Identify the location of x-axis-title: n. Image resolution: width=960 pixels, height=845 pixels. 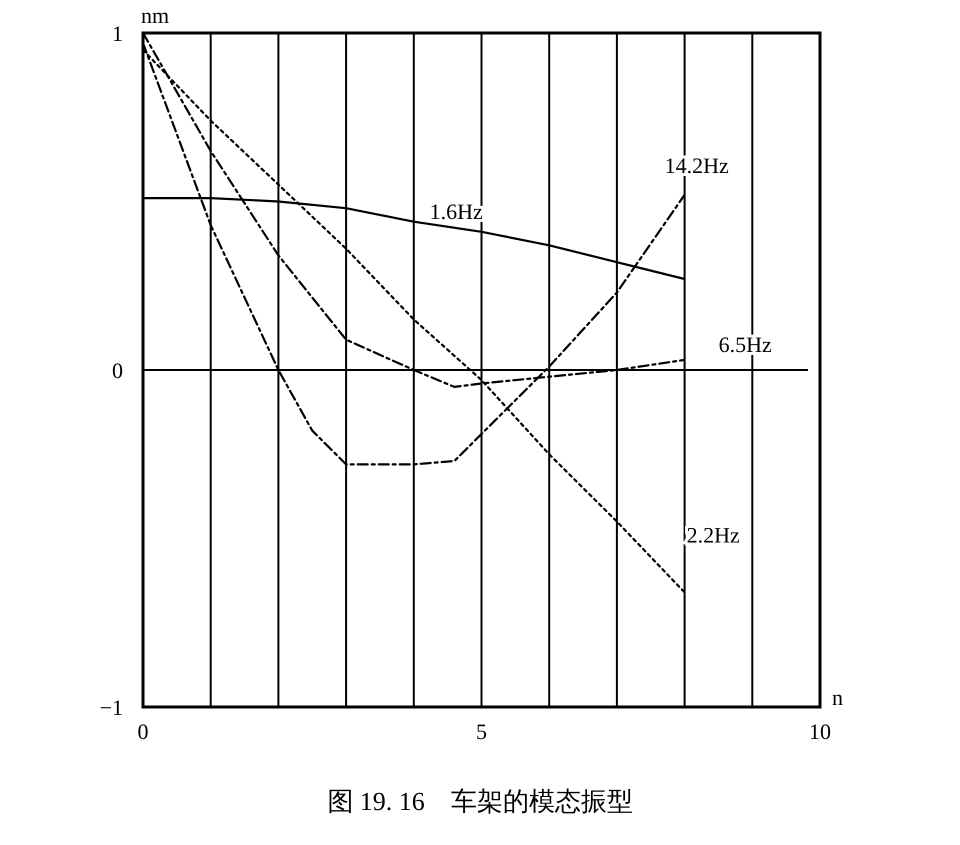
(837, 697).